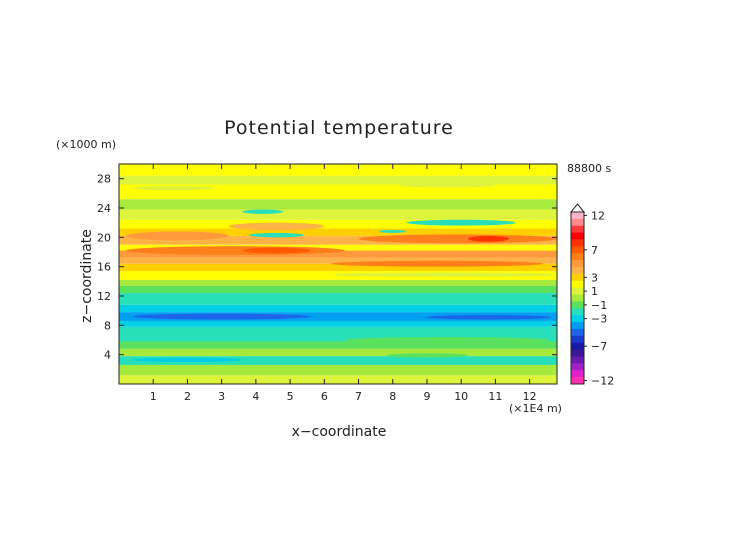 This screenshot has width=752, height=536. What do you see at coordinates (153, 396) in the screenshot?
I see `x-tick-label: 1` at bounding box center [153, 396].